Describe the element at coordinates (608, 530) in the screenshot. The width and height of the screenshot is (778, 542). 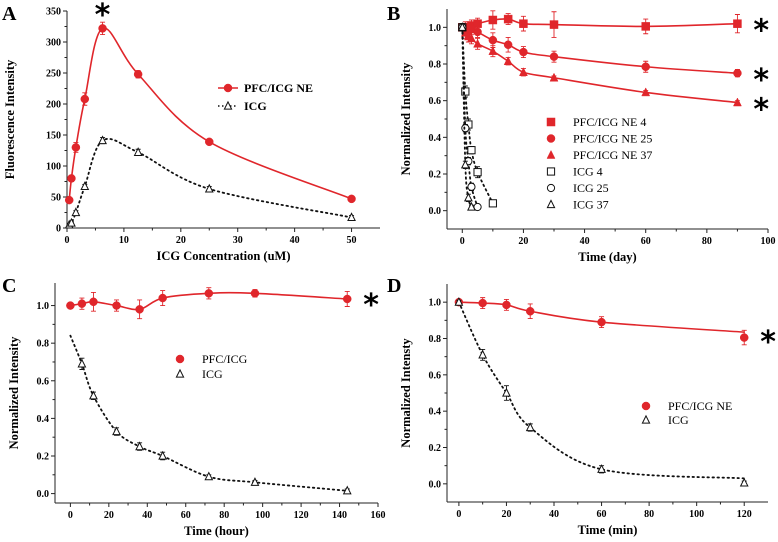
I see `x-axis-title: Time (min)` at that location.